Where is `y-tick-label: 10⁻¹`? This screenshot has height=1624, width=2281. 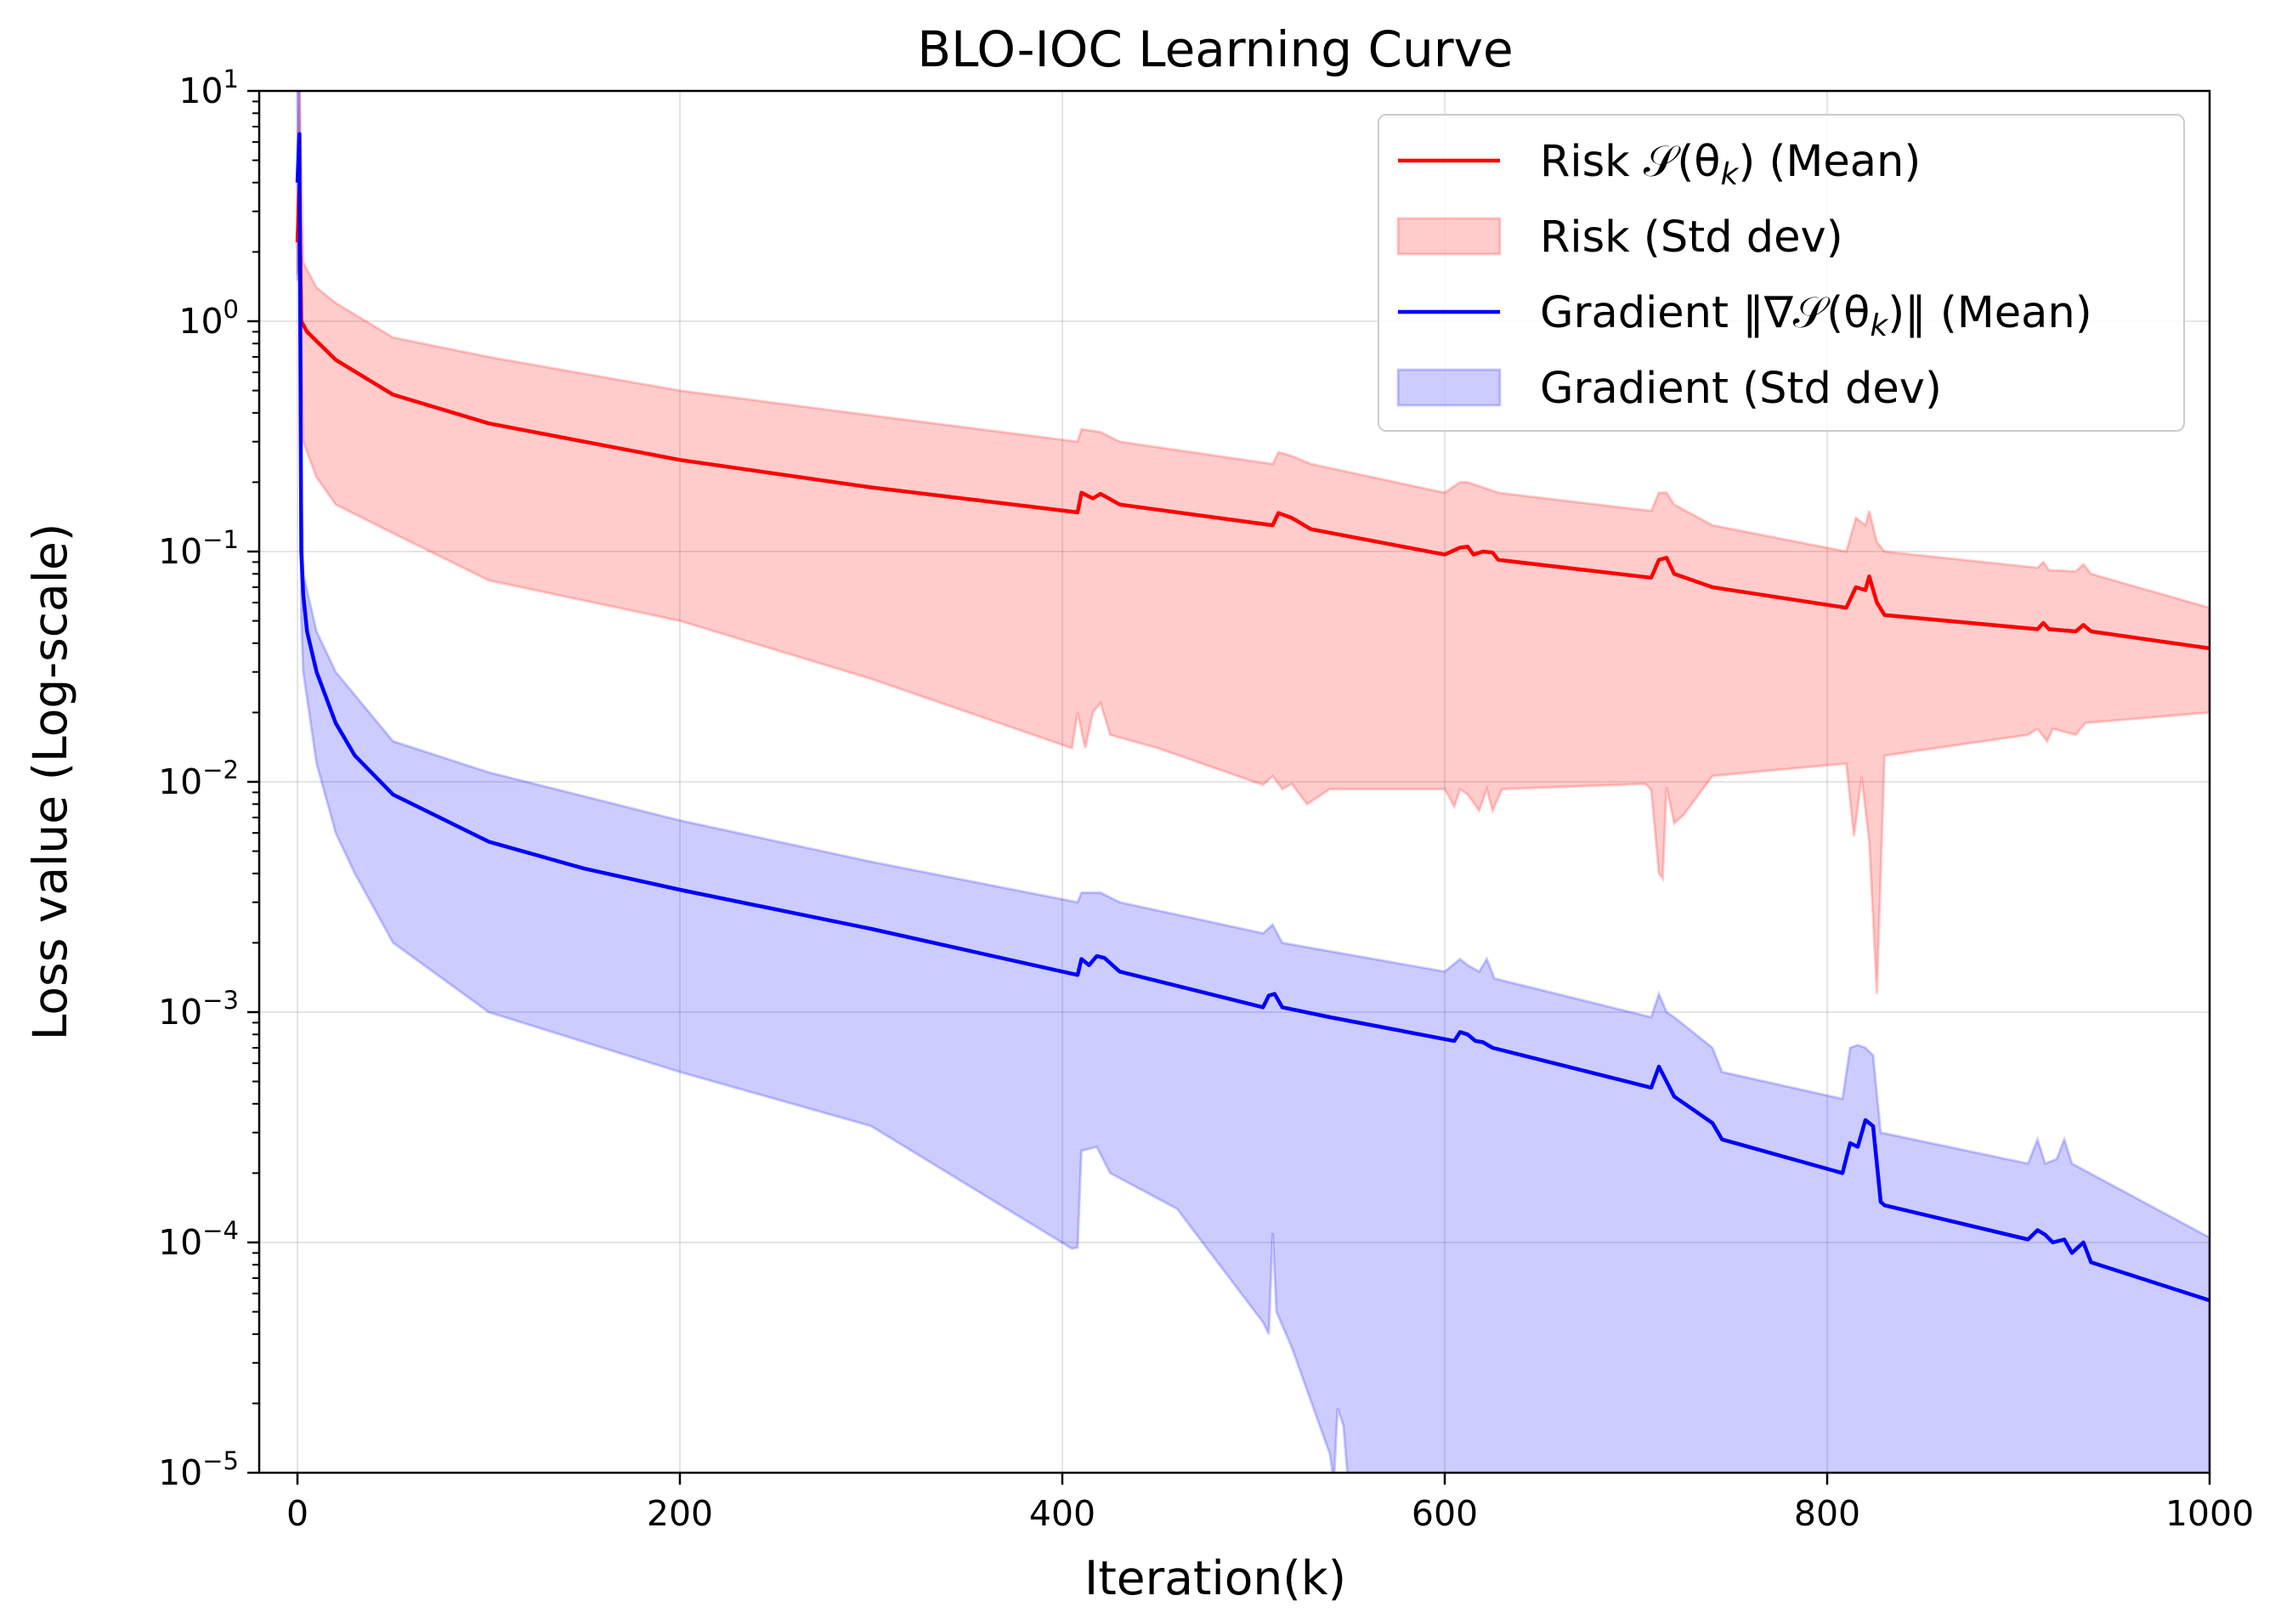 y-tick-label: 10⁻¹ is located at coordinates (198, 548).